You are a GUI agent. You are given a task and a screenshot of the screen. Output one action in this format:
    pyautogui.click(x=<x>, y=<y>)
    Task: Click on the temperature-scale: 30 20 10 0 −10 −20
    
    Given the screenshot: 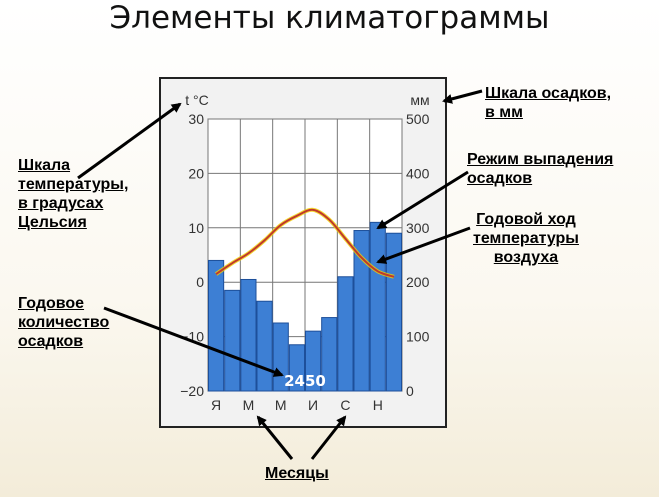 What is the action you would take?
    pyautogui.click(x=192, y=255)
    